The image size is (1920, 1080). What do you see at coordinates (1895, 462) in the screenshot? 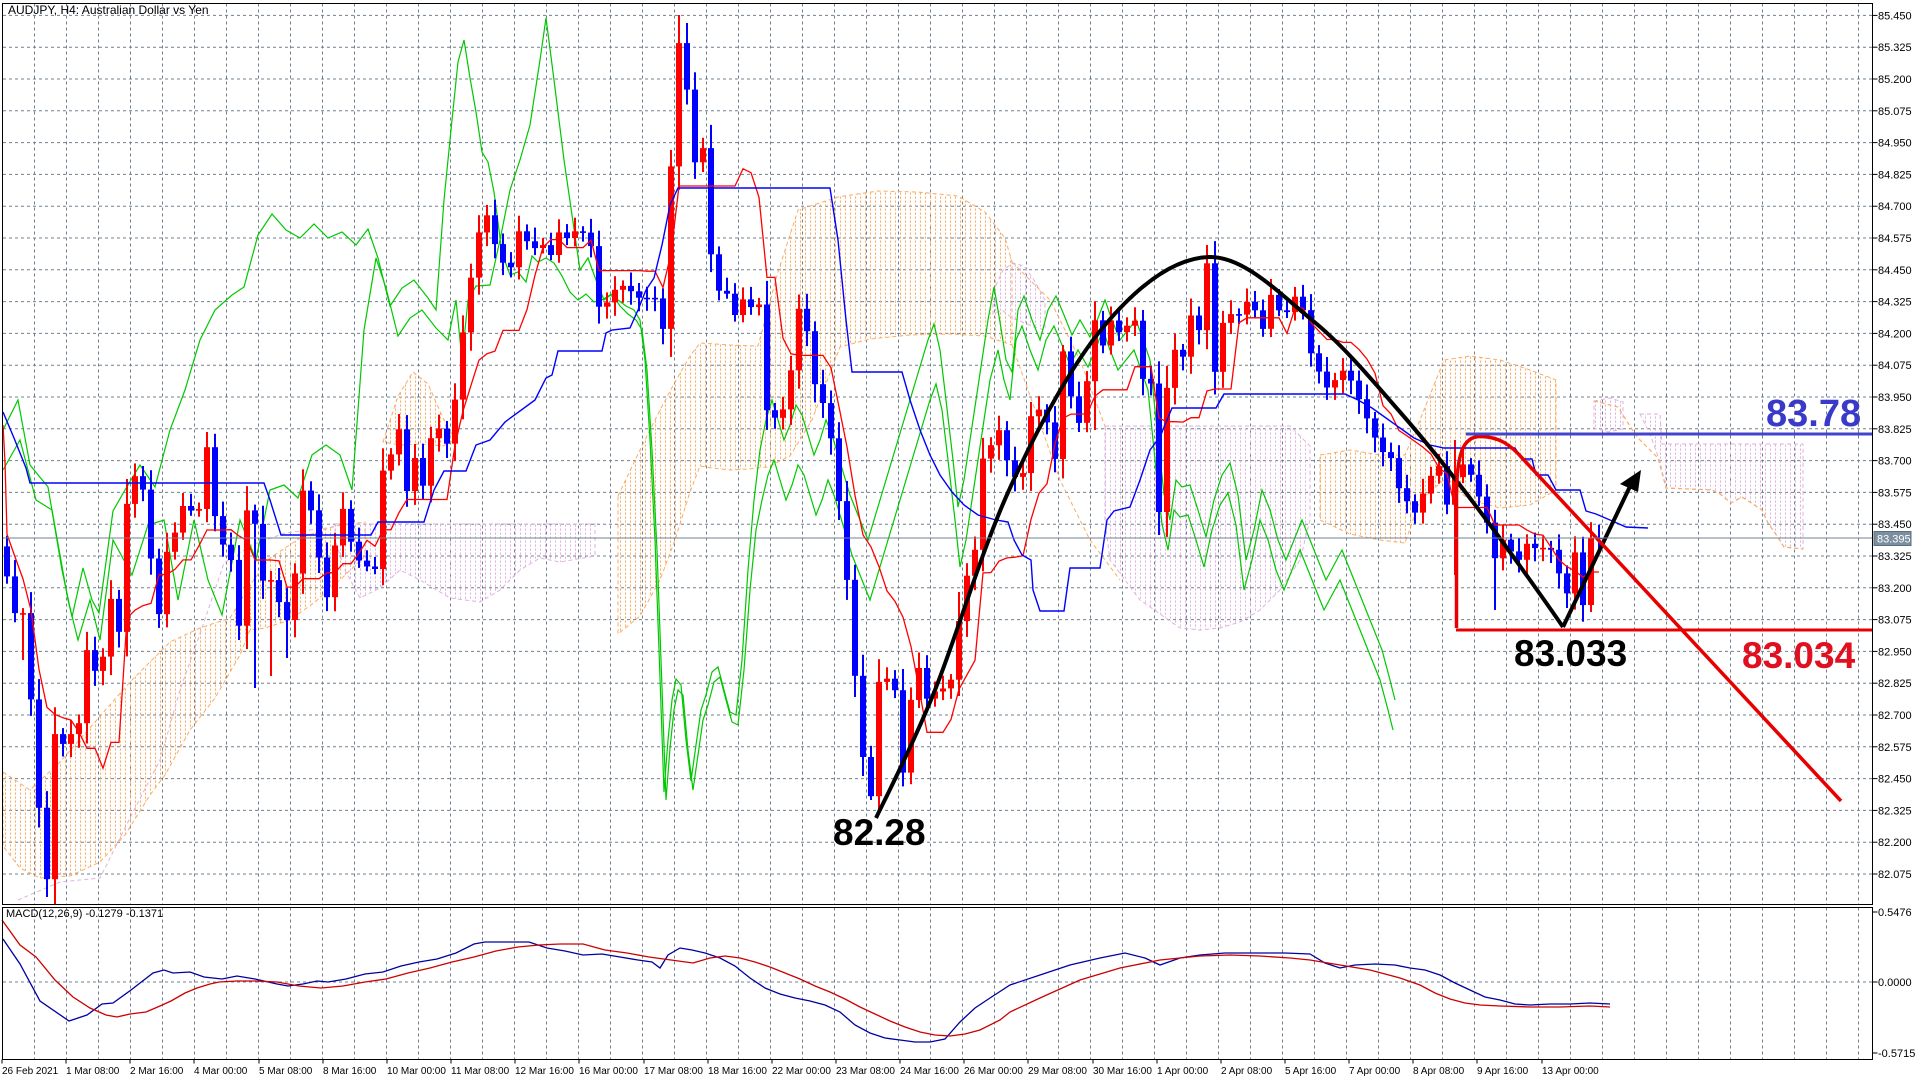
I see `svg-text: 83.700` at bounding box center [1895, 462].